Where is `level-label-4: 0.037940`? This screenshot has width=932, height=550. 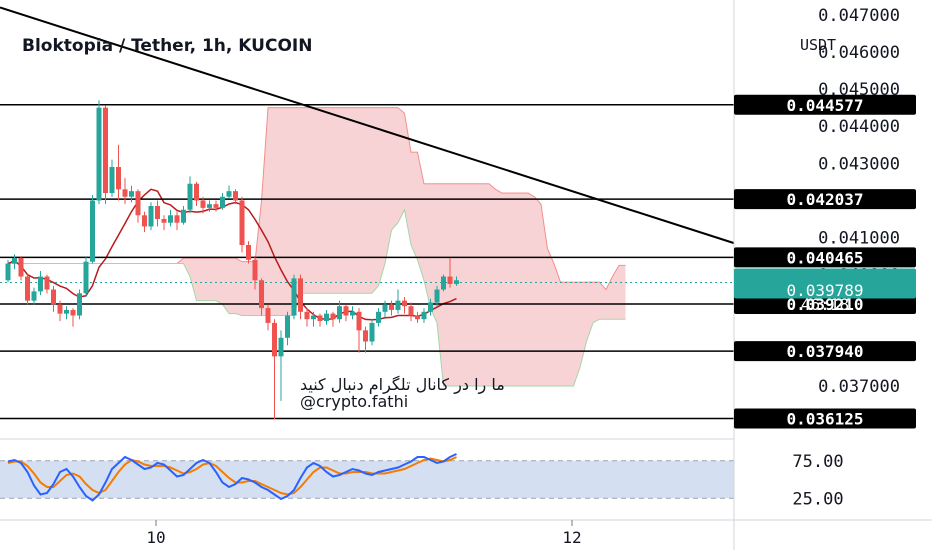
level-label-4: 0.037940 is located at coordinates (824, 351).